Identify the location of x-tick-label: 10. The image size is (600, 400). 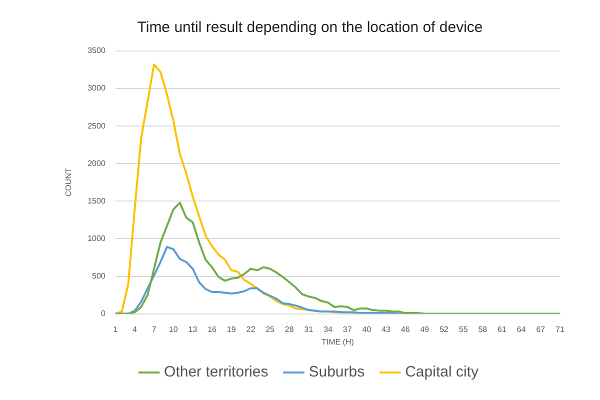
(173, 329).